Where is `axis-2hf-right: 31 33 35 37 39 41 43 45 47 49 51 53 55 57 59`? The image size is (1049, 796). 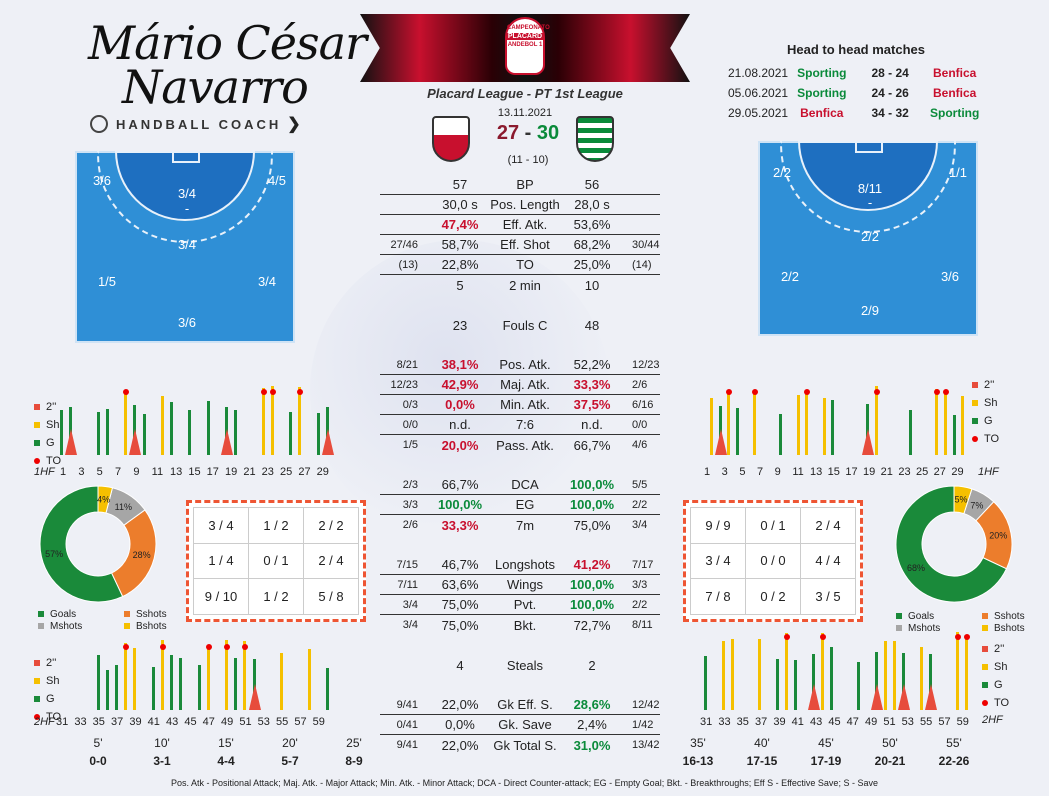 axis-2hf-right: 31 33 35 37 39 41 43 45 47 49 51 53 55 57 59 is located at coordinates (837, 723).